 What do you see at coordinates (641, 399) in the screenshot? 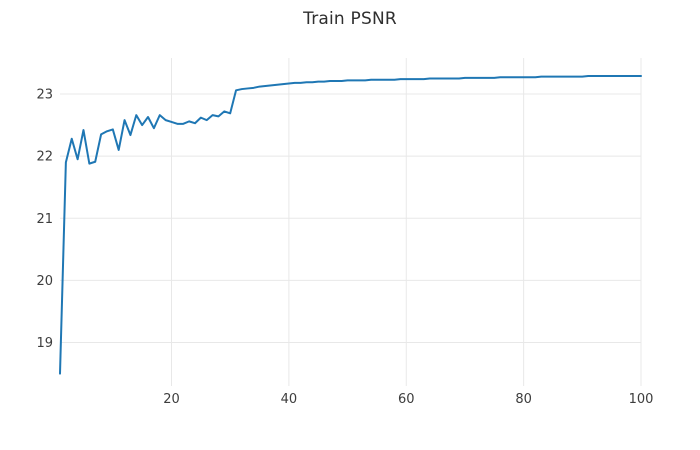
I see `x-tick-label: 100` at bounding box center [641, 399].